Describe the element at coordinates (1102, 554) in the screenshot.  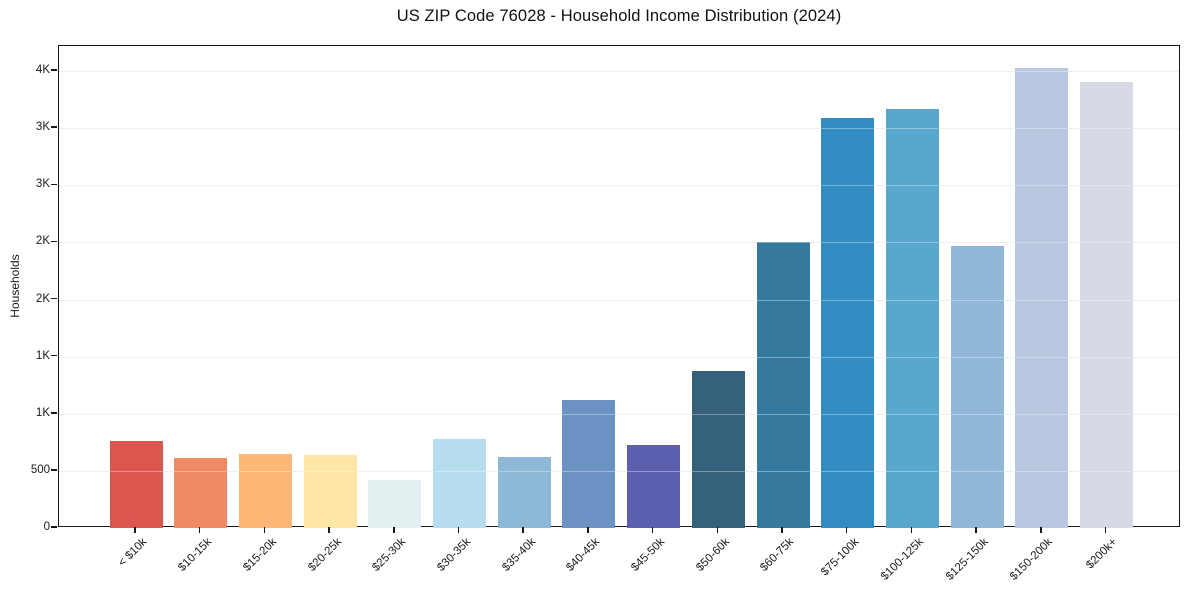
I see `x-tick-label-text: $200k+` at that location.